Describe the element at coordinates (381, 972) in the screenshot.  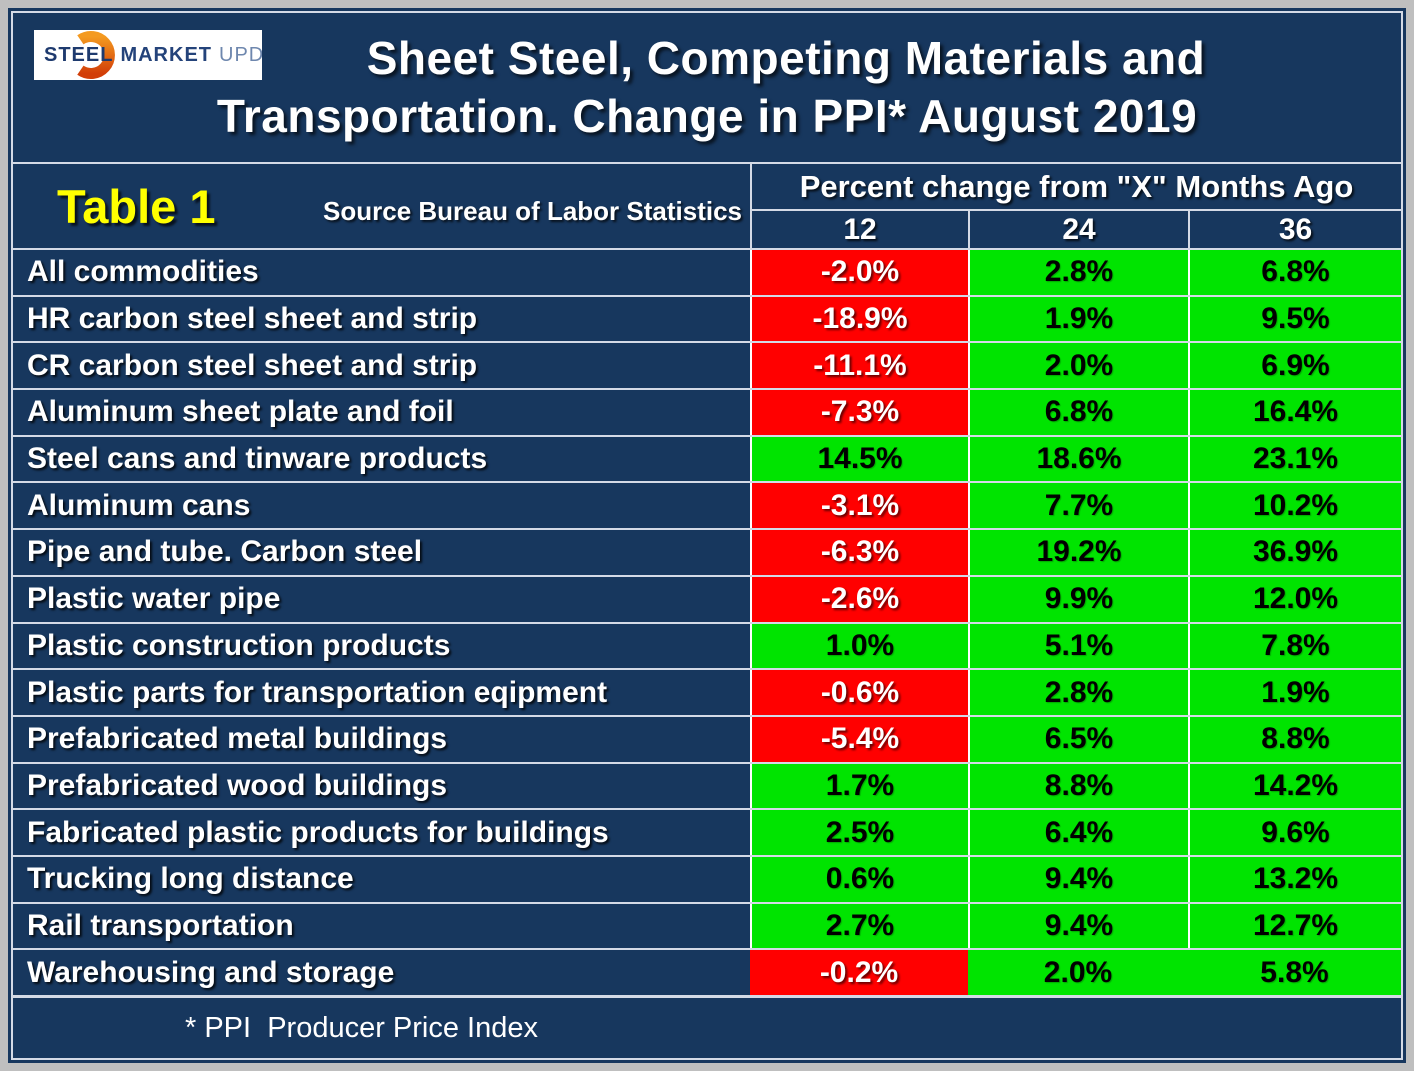
I see `row-label-cell: Warehousing and storage` at that location.